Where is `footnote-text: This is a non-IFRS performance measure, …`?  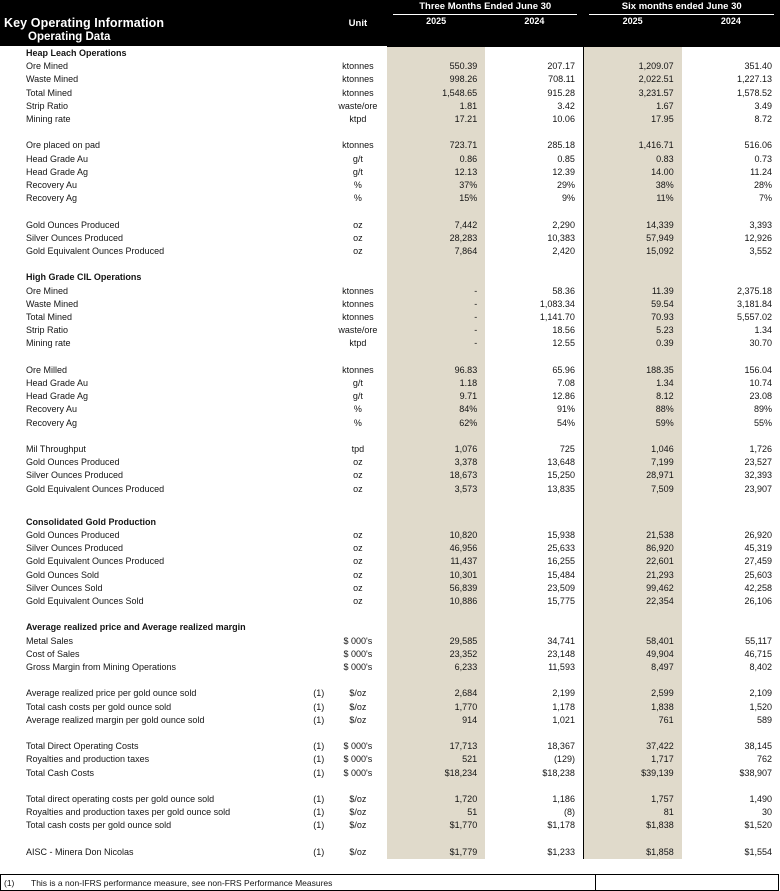 footnote-text: This is a non-IFRS performance measure, … is located at coordinates (182, 883).